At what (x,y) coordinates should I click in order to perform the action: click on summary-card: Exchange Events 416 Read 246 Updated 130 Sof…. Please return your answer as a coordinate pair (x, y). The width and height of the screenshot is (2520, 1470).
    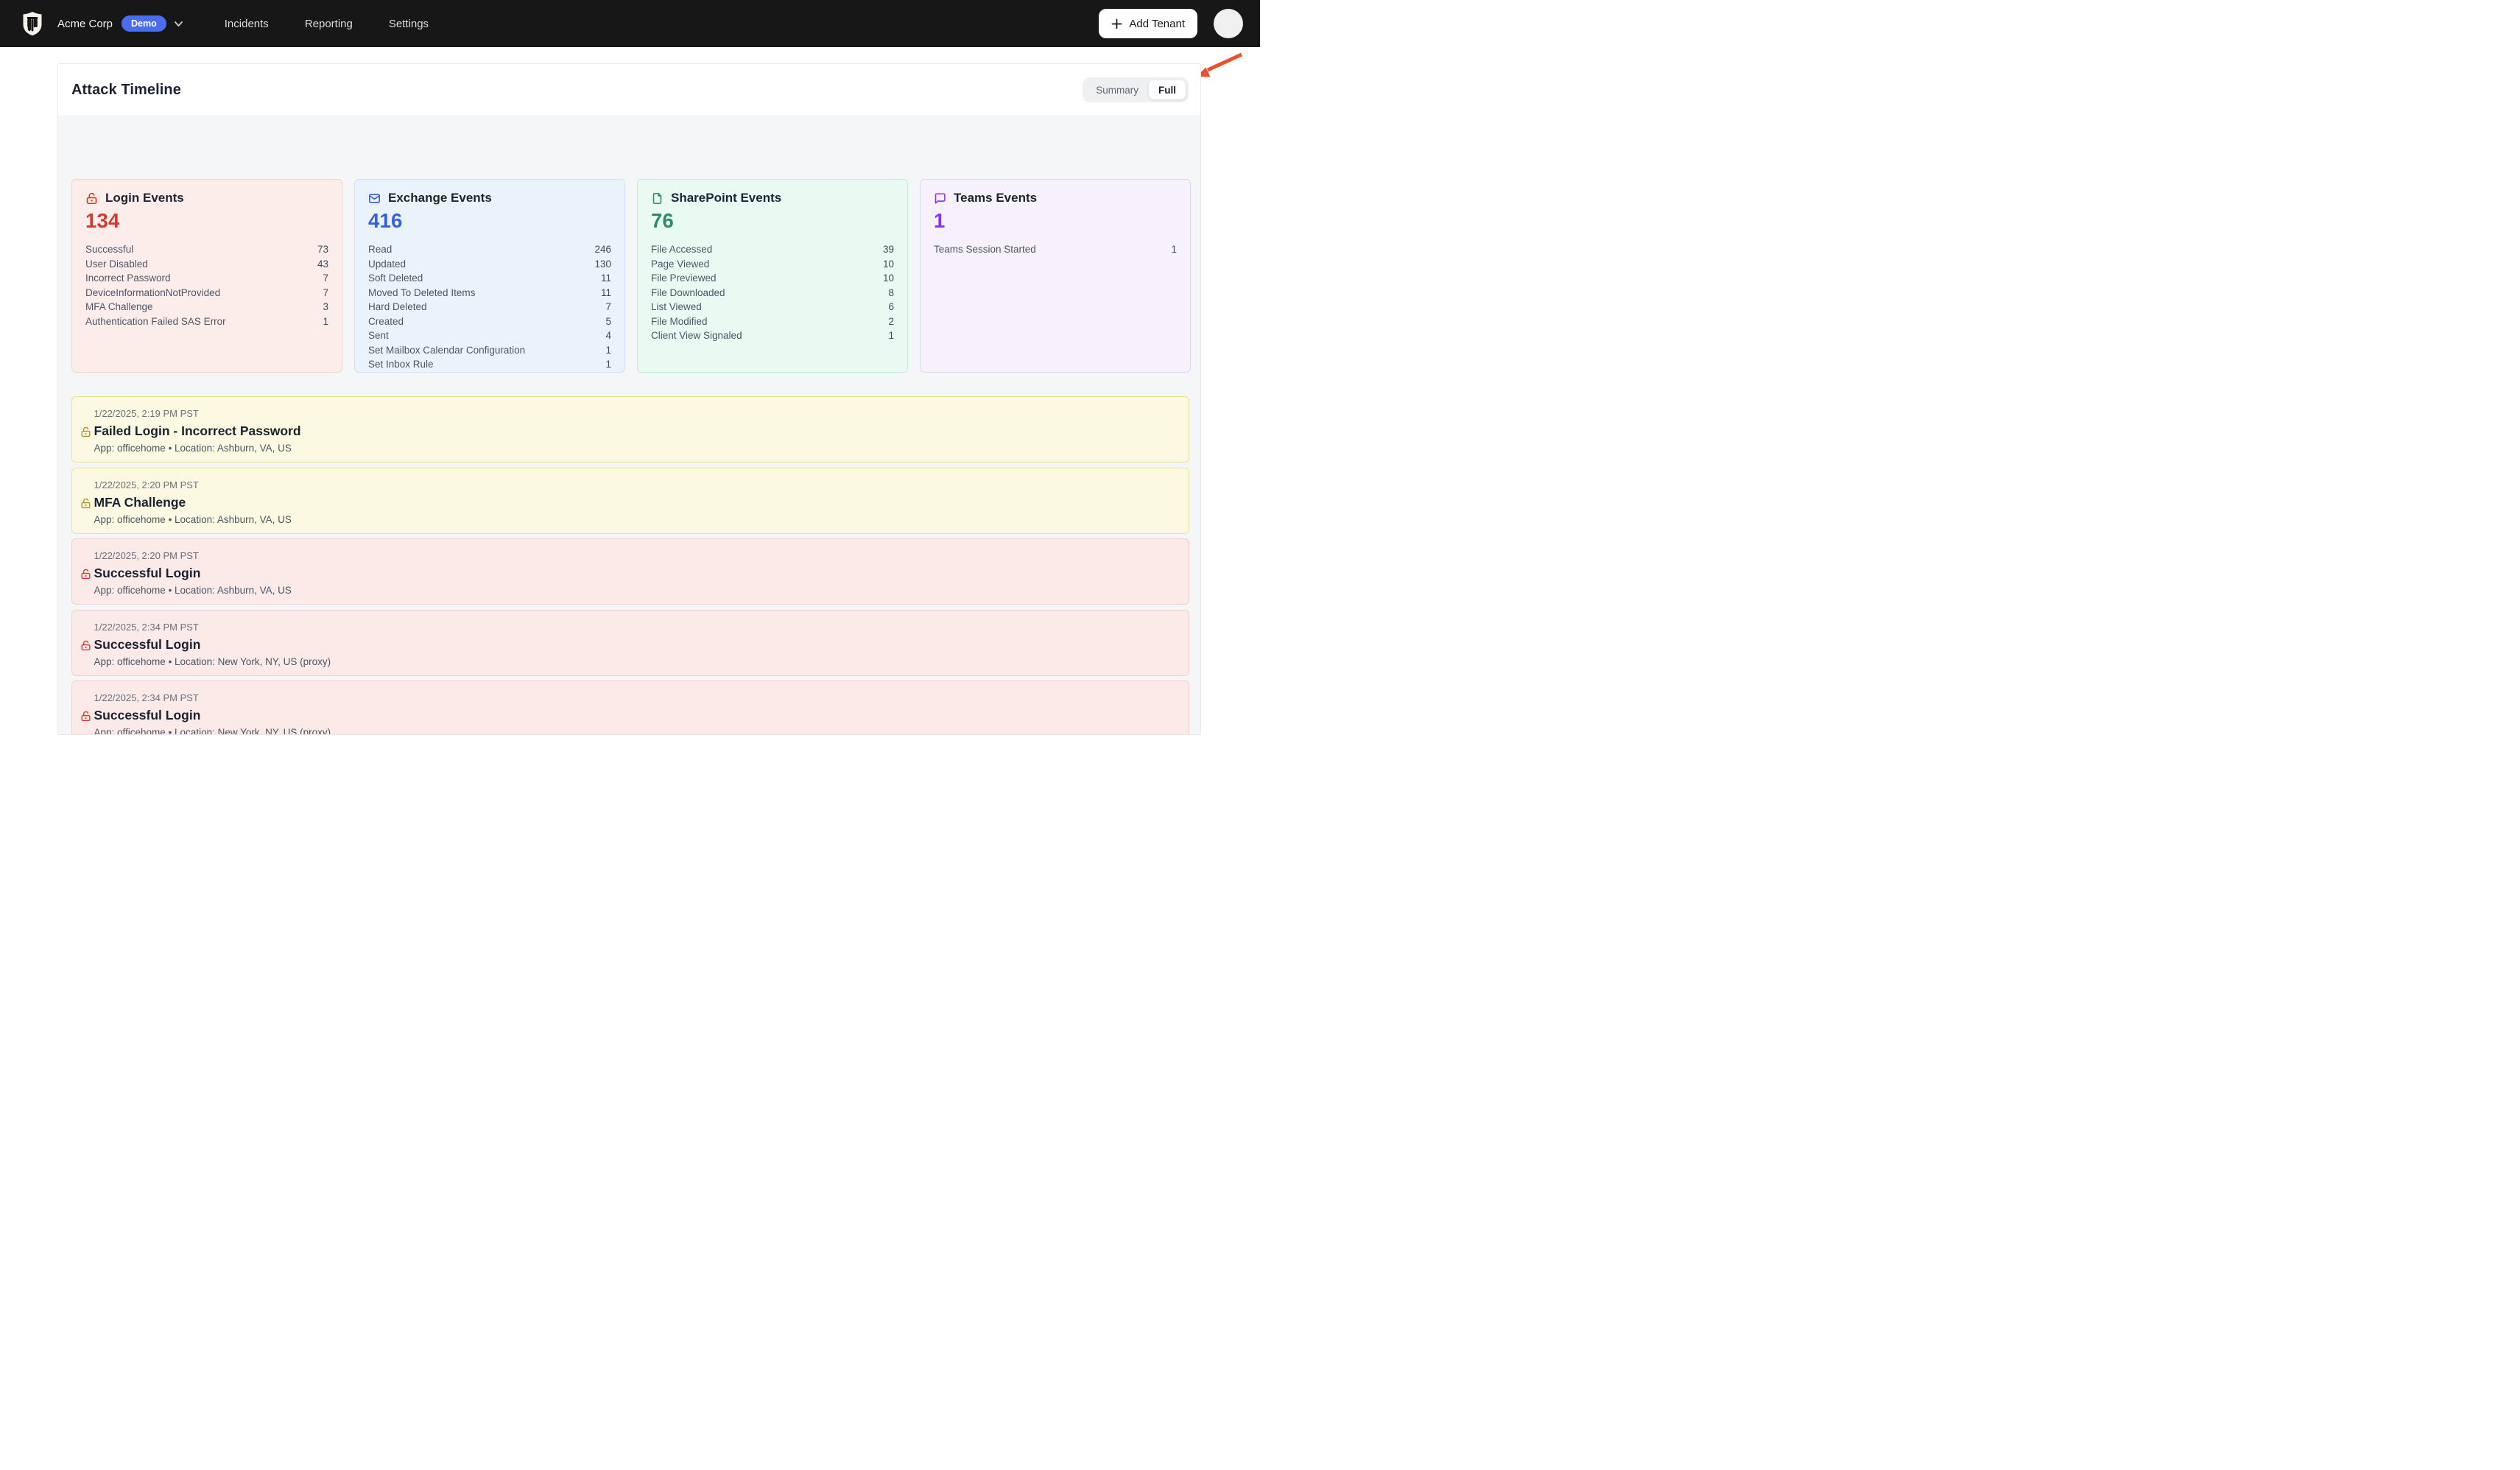
    Looking at the image, I should click on (489, 276).